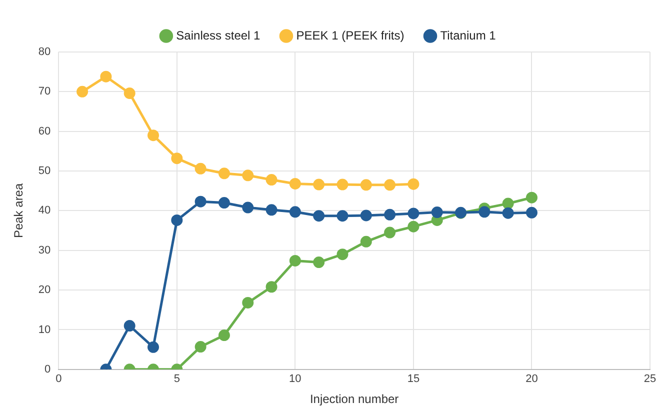  I want to click on x-tick-label: 0, so click(59, 379).